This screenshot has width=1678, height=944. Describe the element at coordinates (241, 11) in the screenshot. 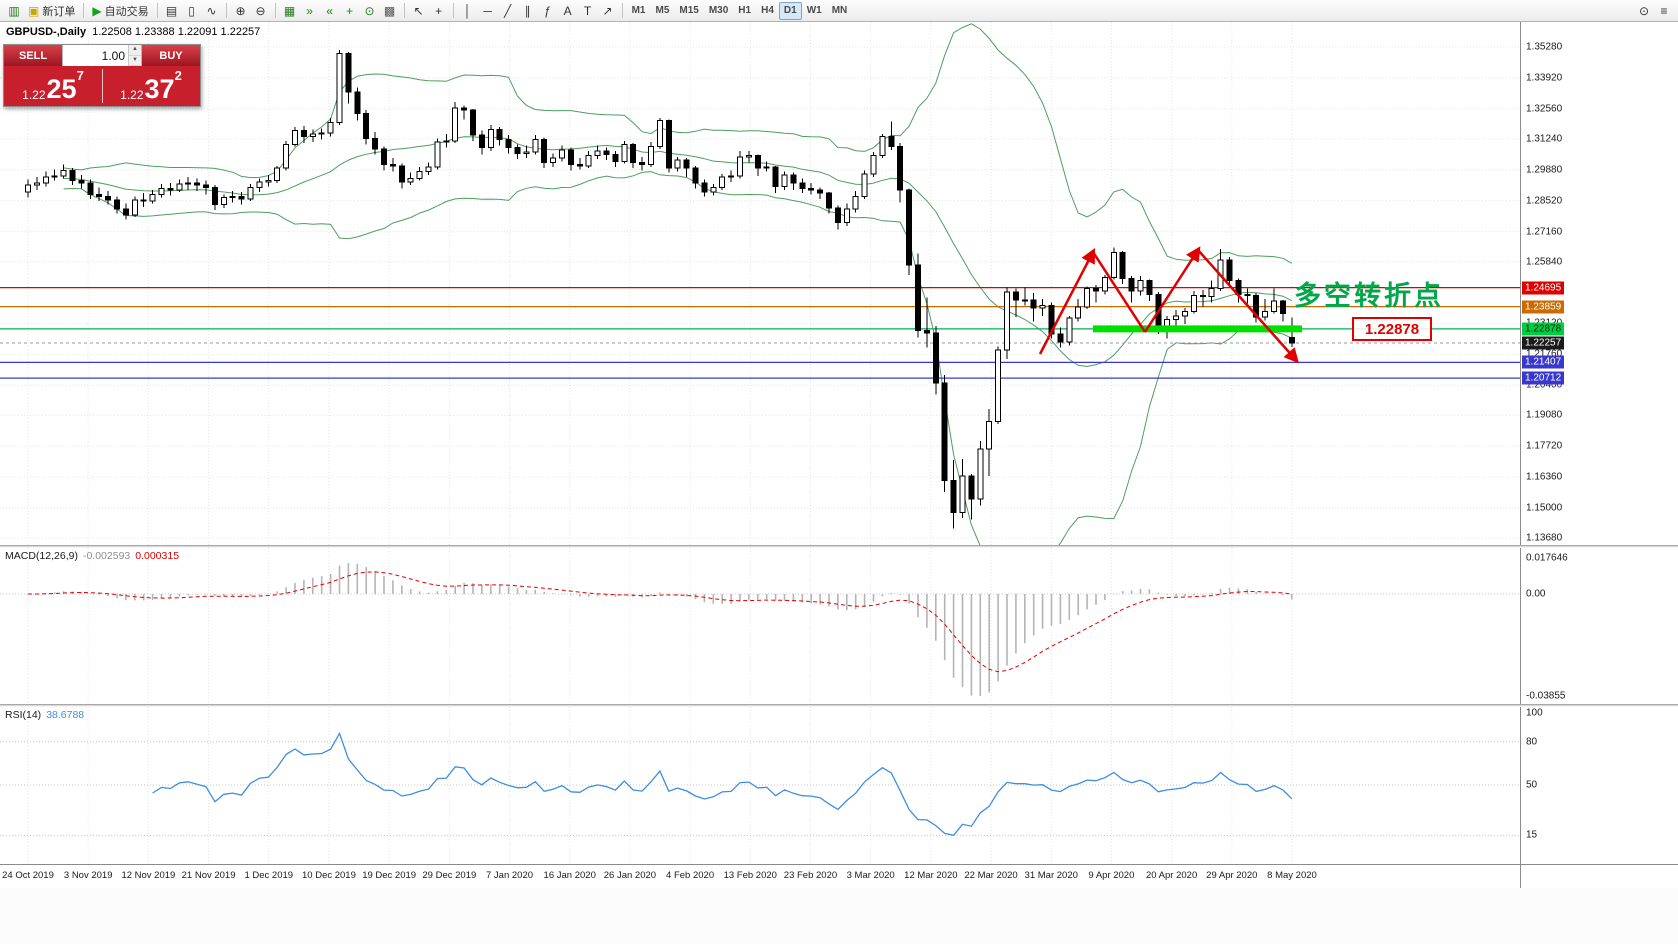

I see `zoom-in-icon: ⊕` at that location.